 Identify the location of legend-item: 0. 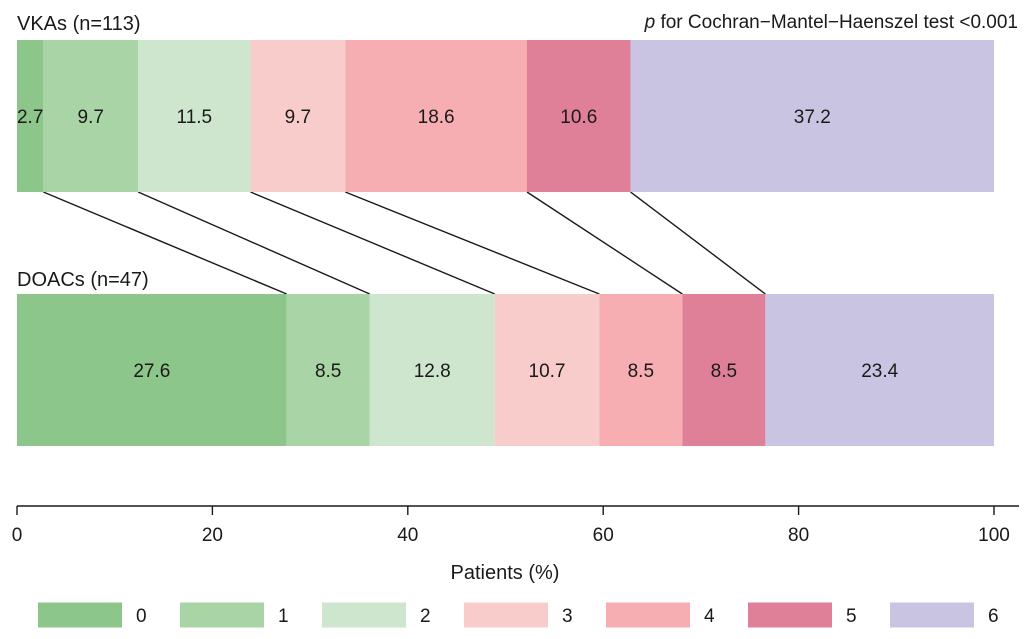
(92, 615).